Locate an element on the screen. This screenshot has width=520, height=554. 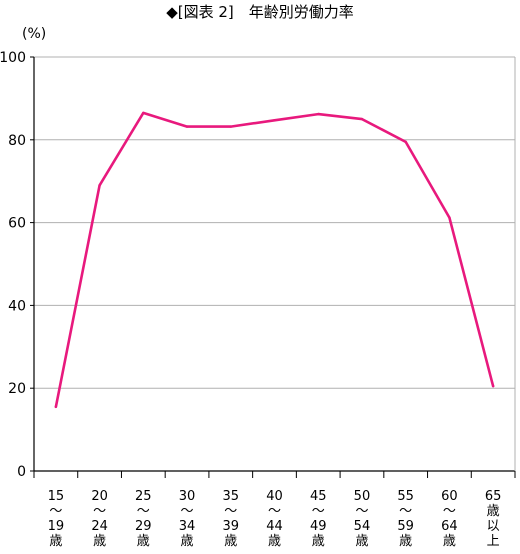
x-tick-label-line: 44 is located at coordinates (274, 526).